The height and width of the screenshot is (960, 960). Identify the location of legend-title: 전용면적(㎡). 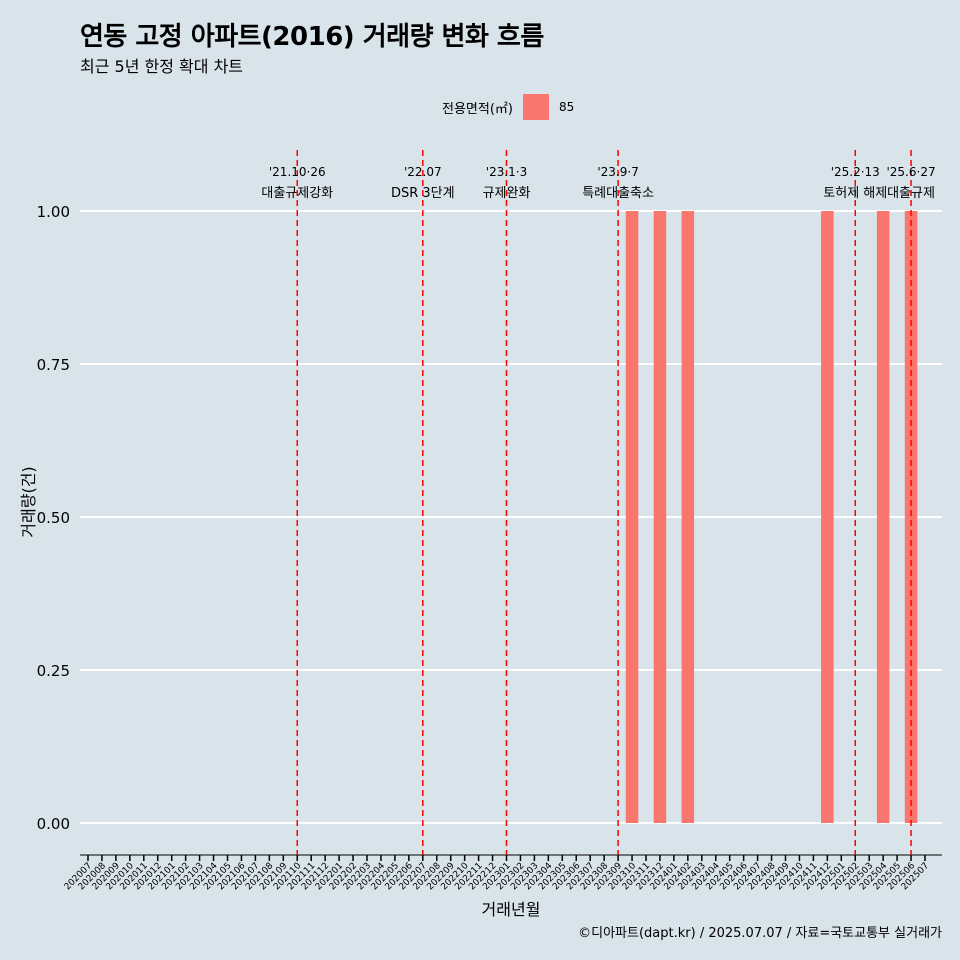
(477, 109).